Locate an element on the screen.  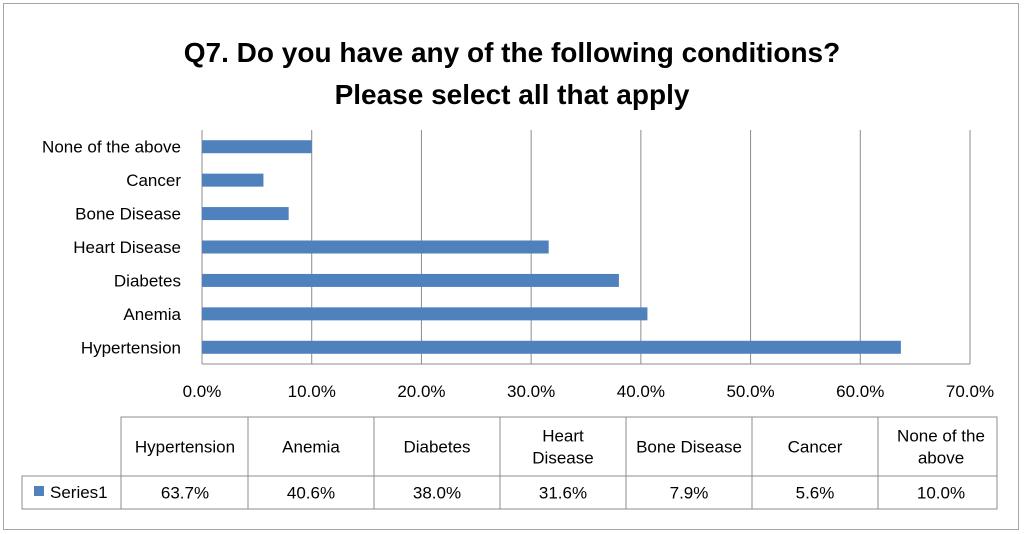
category-label: Hypertension is located at coordinates (131, 347).